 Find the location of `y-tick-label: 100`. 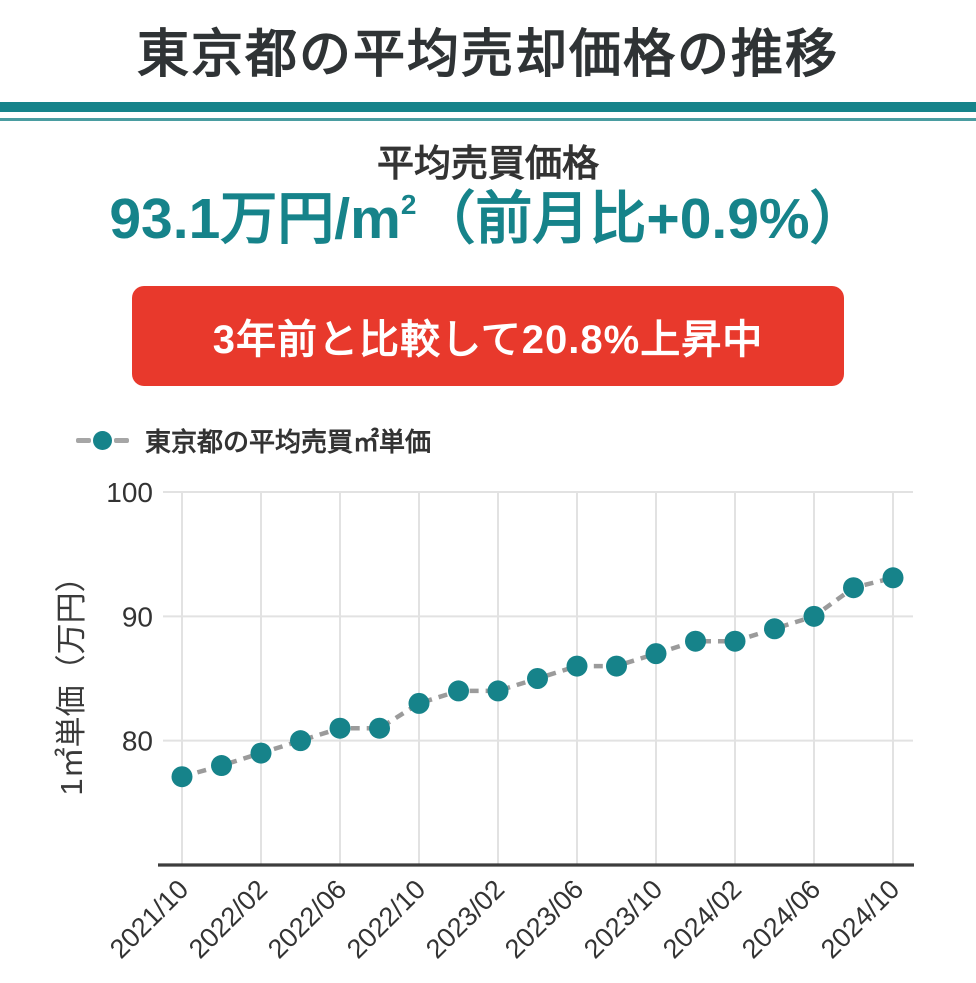

y-tick-label: 100 is located at coordinates (129, 492).